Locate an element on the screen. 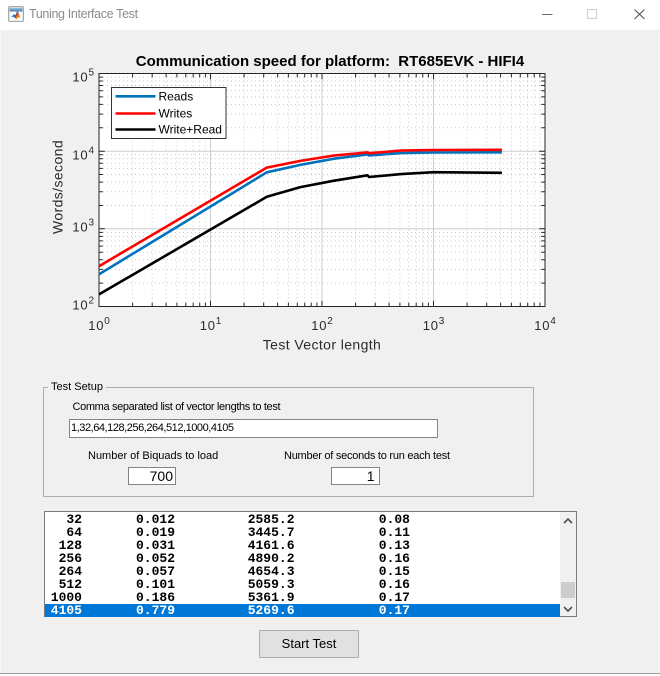 The height and width of the screenshot is (676, 660). svg-text: 10¹ is located at coordinates (211, 324).